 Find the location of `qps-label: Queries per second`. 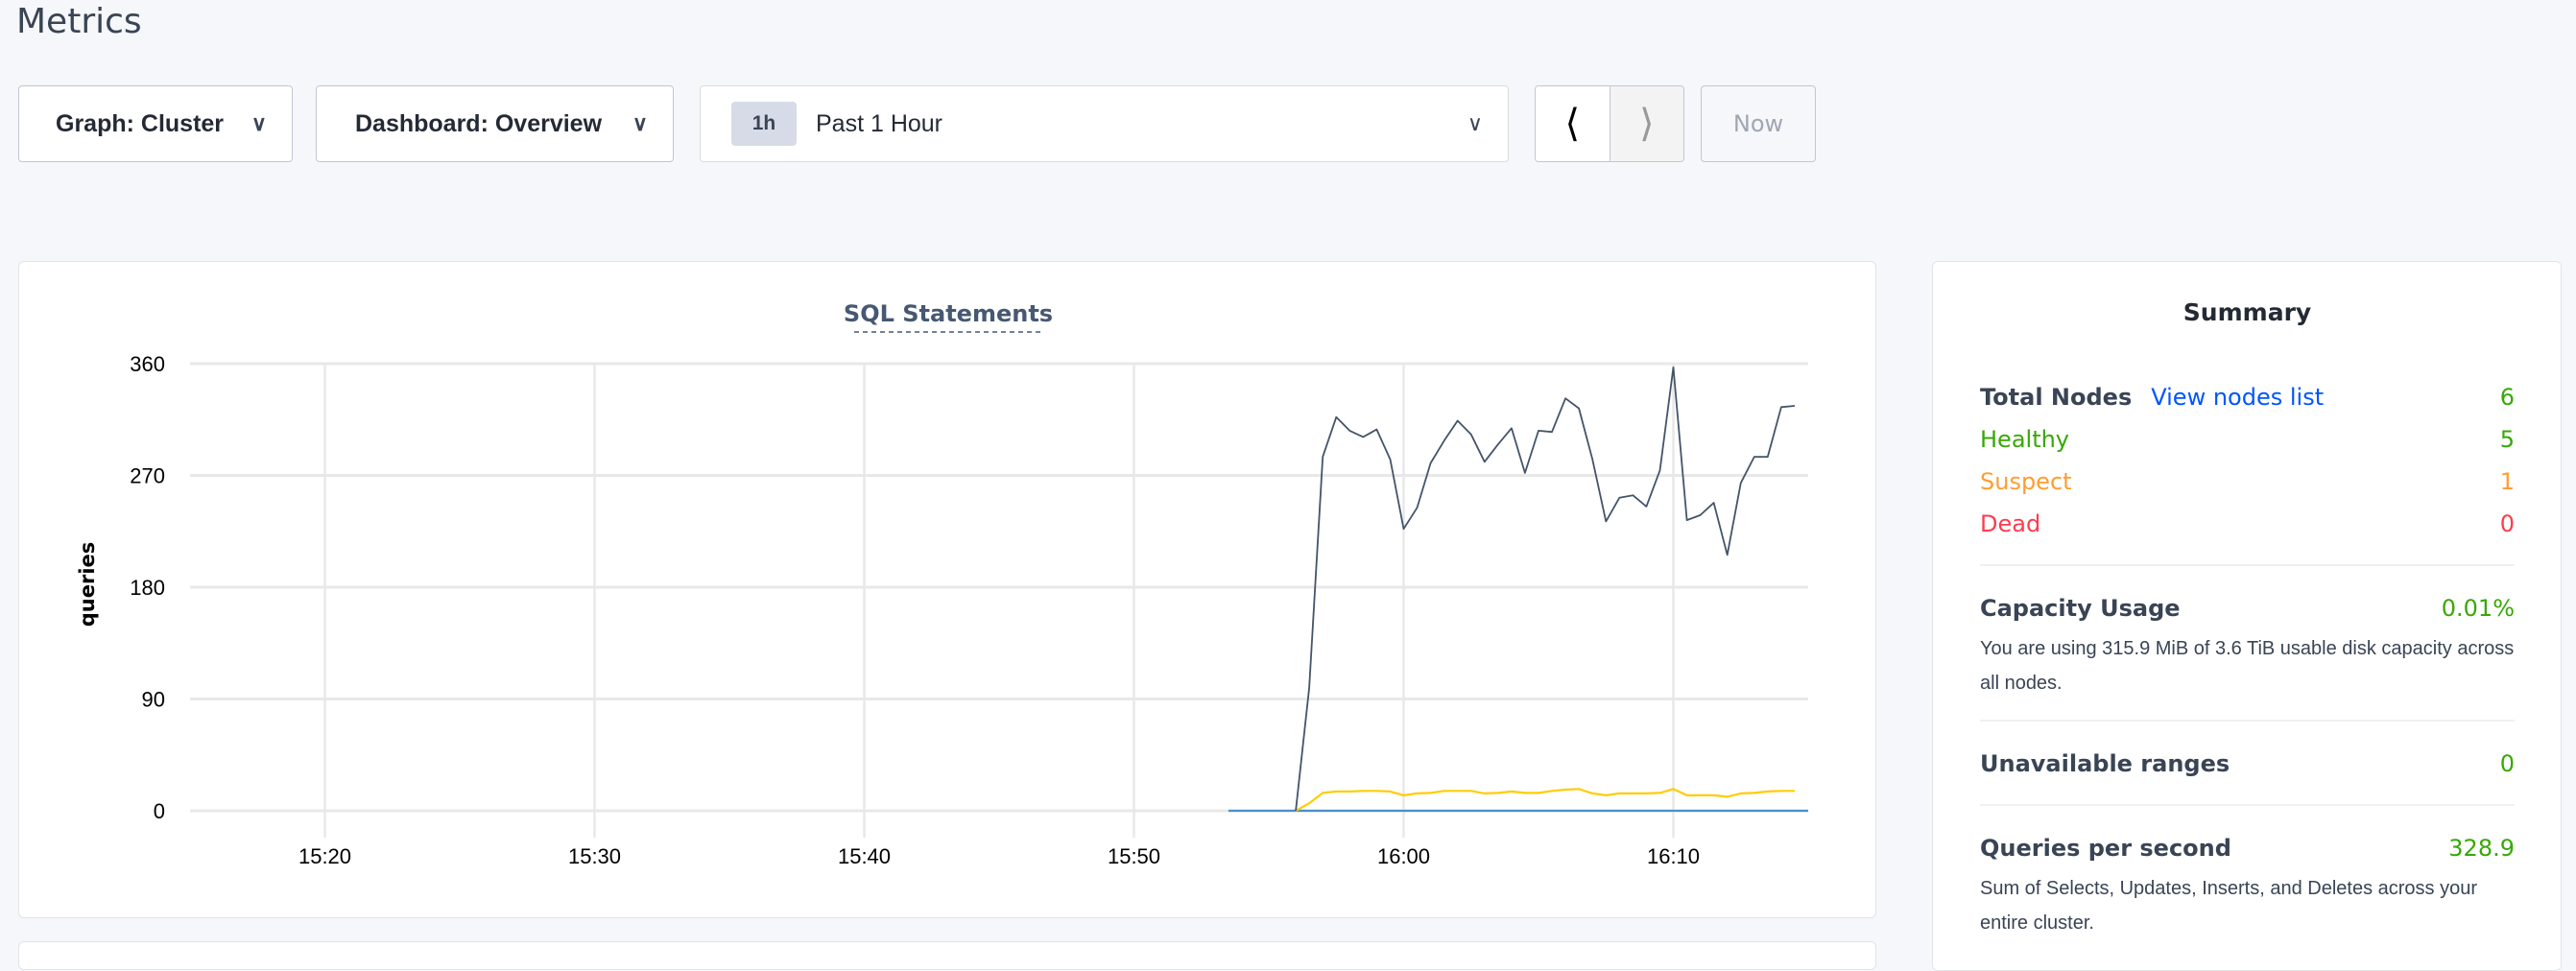

qps-label: Queries per second is located at coordinates (2105, 848).